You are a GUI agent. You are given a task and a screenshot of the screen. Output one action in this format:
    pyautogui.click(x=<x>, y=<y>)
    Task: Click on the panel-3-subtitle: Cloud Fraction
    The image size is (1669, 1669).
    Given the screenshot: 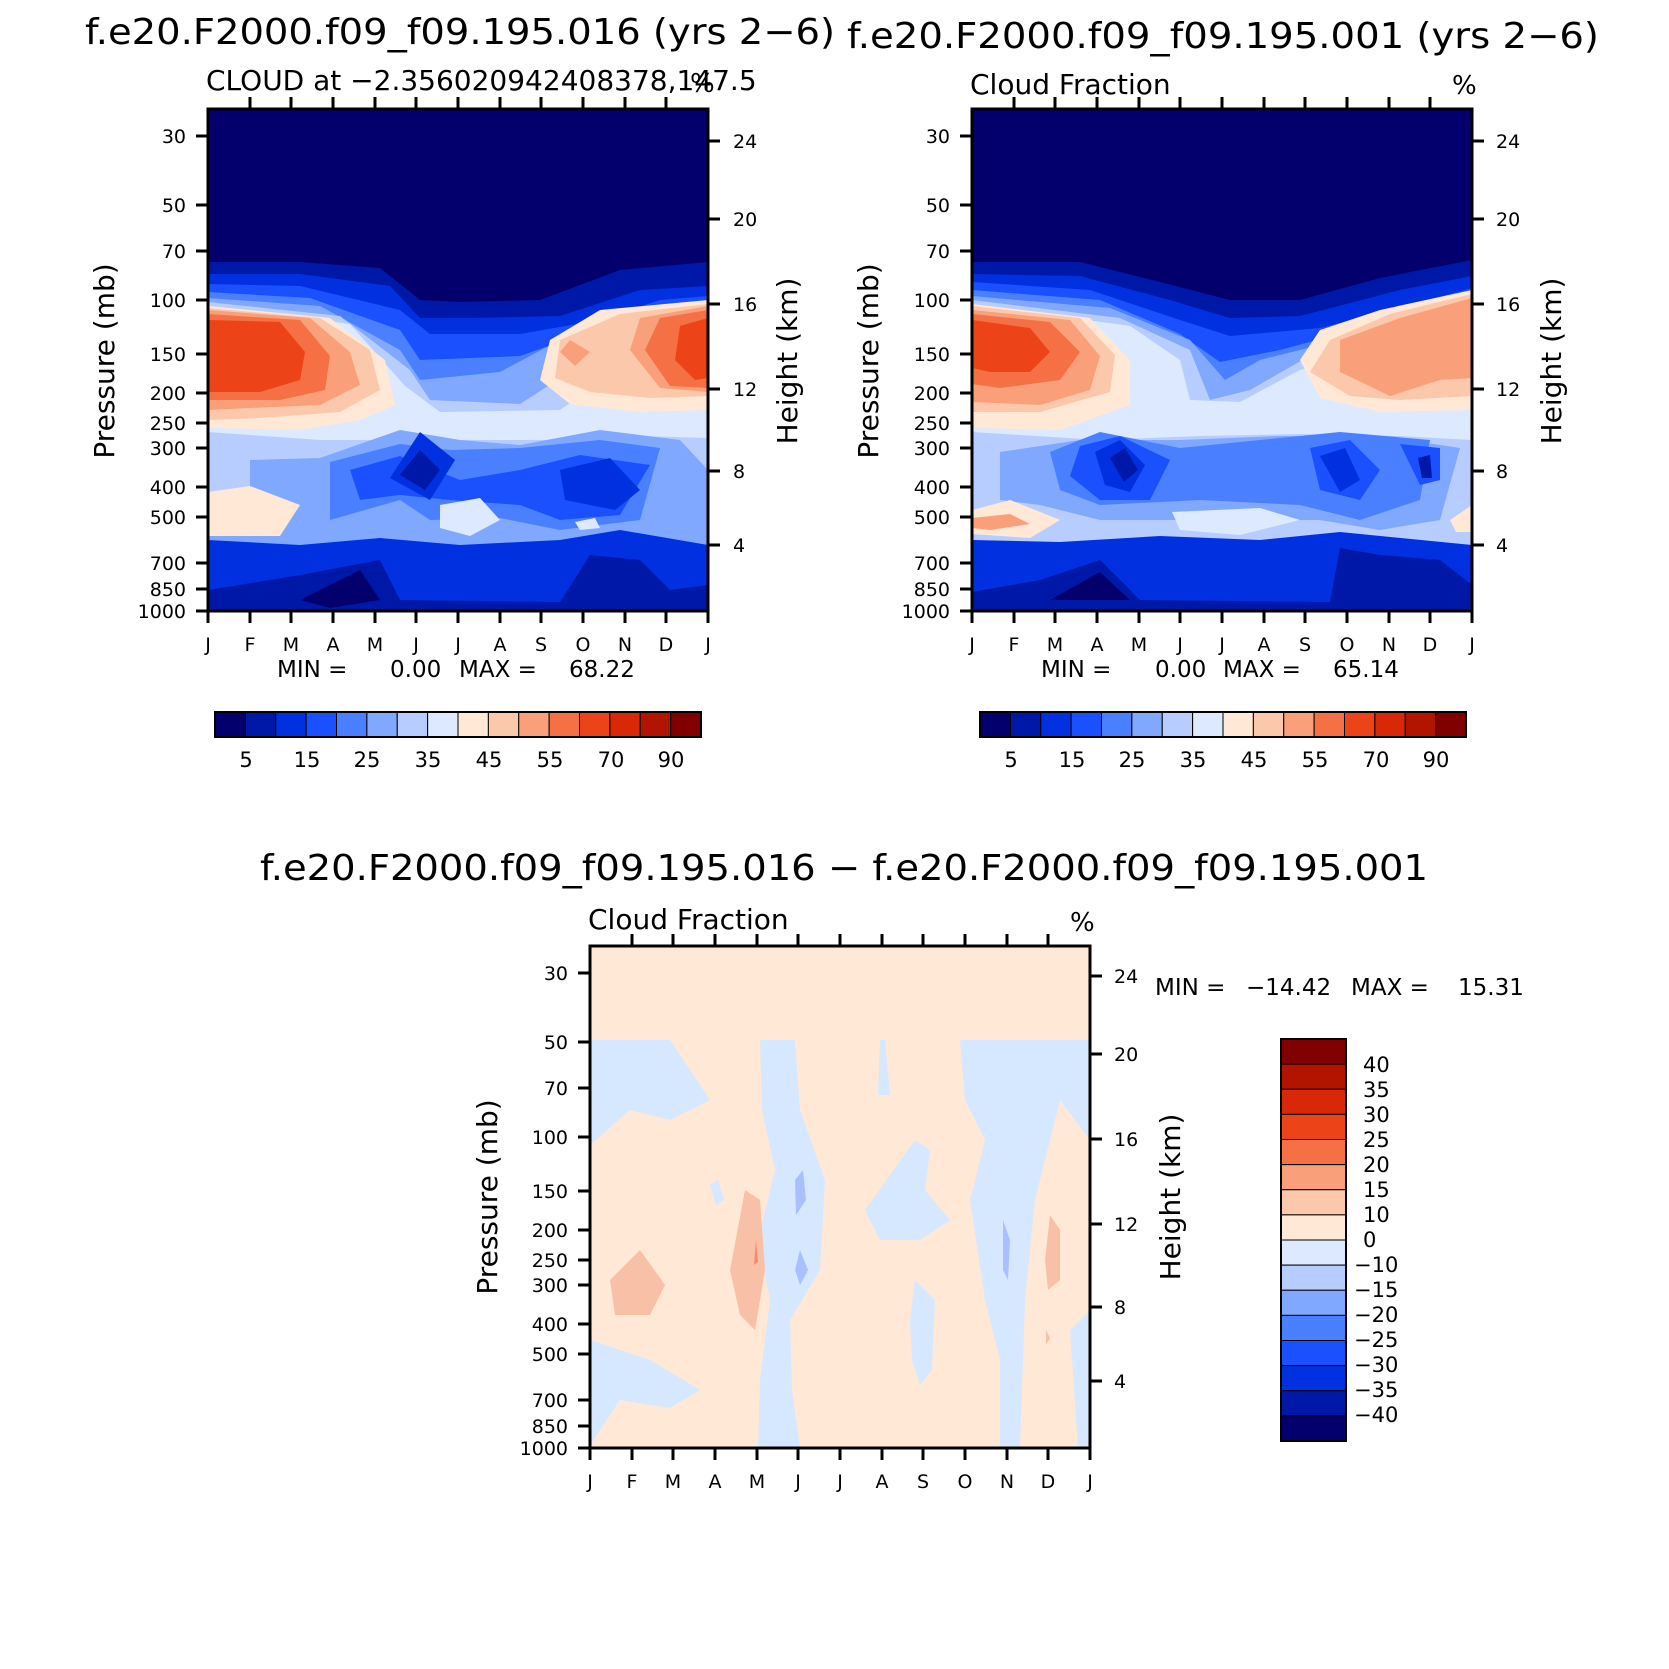 What is the action you would take?
    pyautogui.click(x=688, y=919)
    